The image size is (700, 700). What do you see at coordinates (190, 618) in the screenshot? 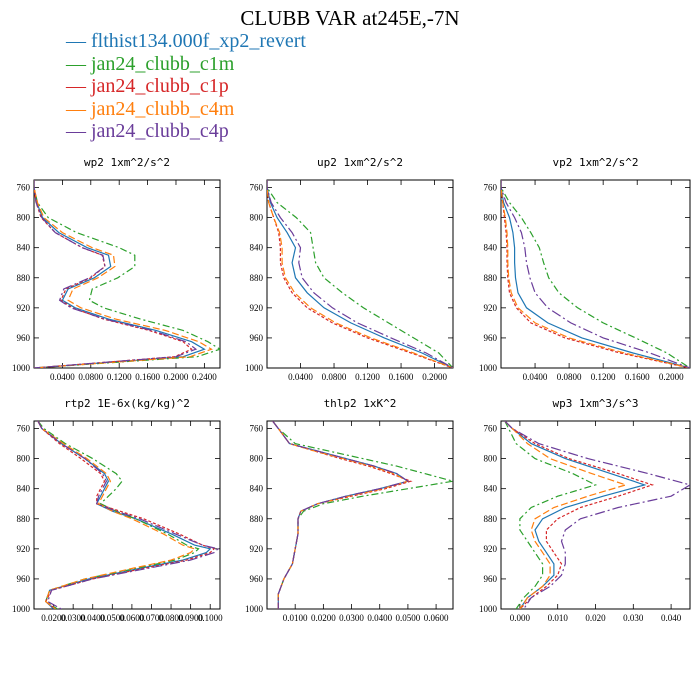
I see `x-tick-label: 0.0900` at bounding box center [190, 618].